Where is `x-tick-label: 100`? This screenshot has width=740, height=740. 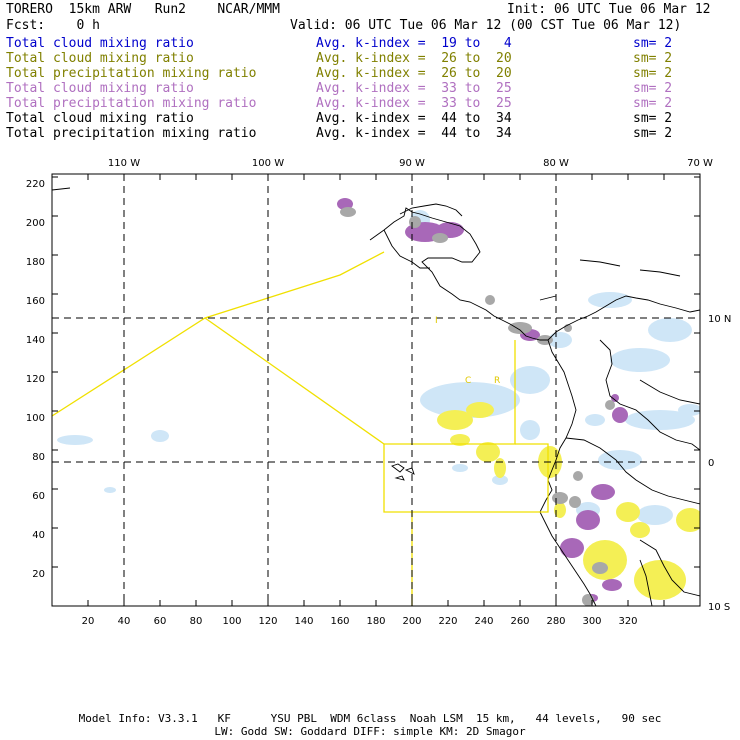
x-tick-label: 100 is located at coordinates (231, 621).